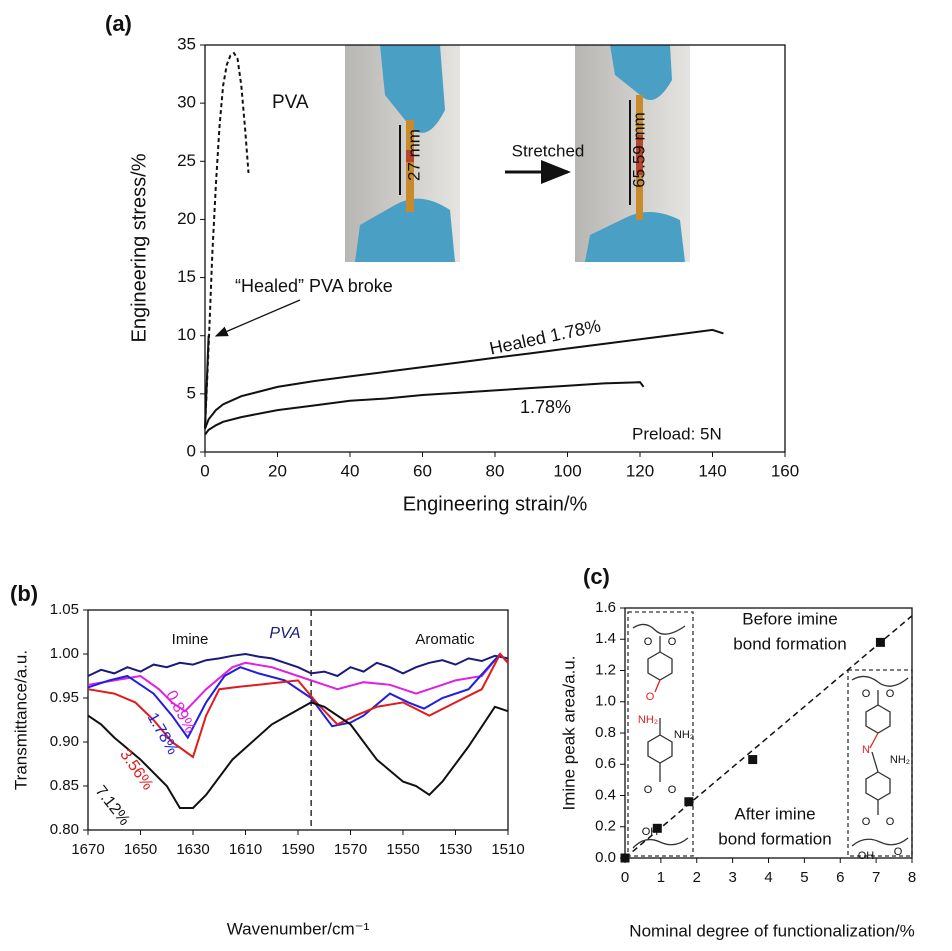 The image size is (952, 951). I want to click on annotation: Imine, so click(190, 639).